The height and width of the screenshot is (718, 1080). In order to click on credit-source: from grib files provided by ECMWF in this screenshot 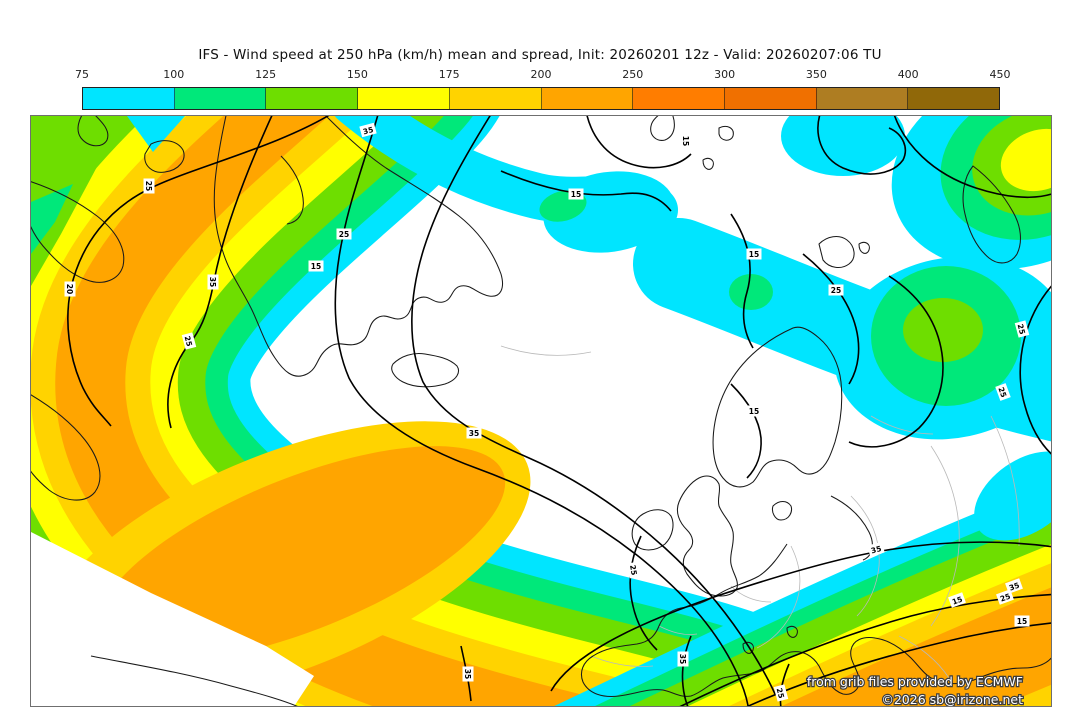, I will do `click(915, 681)`.